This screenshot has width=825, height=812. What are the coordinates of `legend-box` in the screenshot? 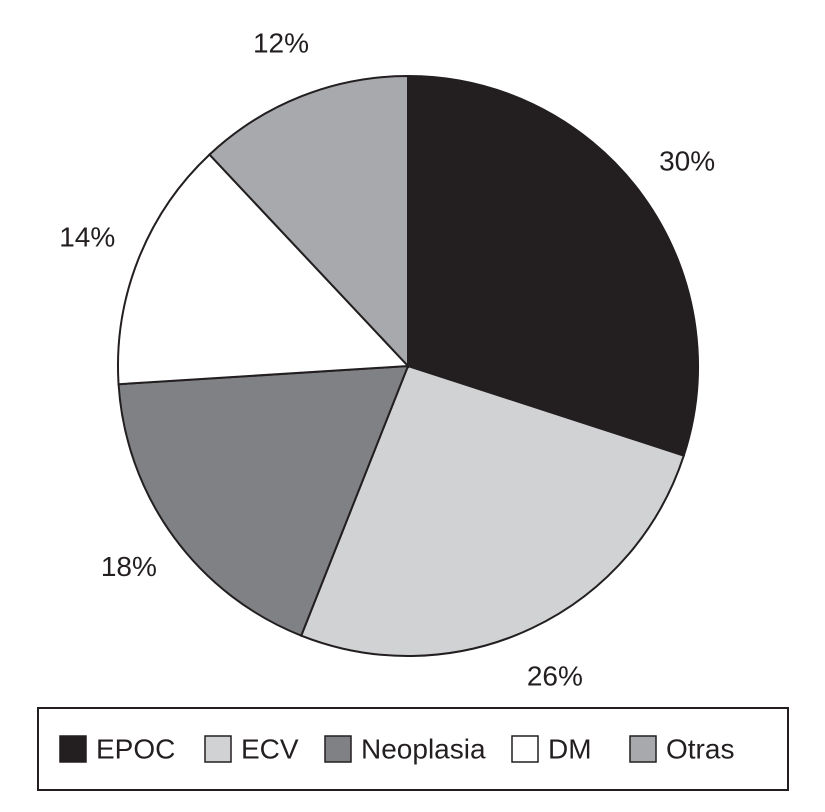 It's located at (413, 749).